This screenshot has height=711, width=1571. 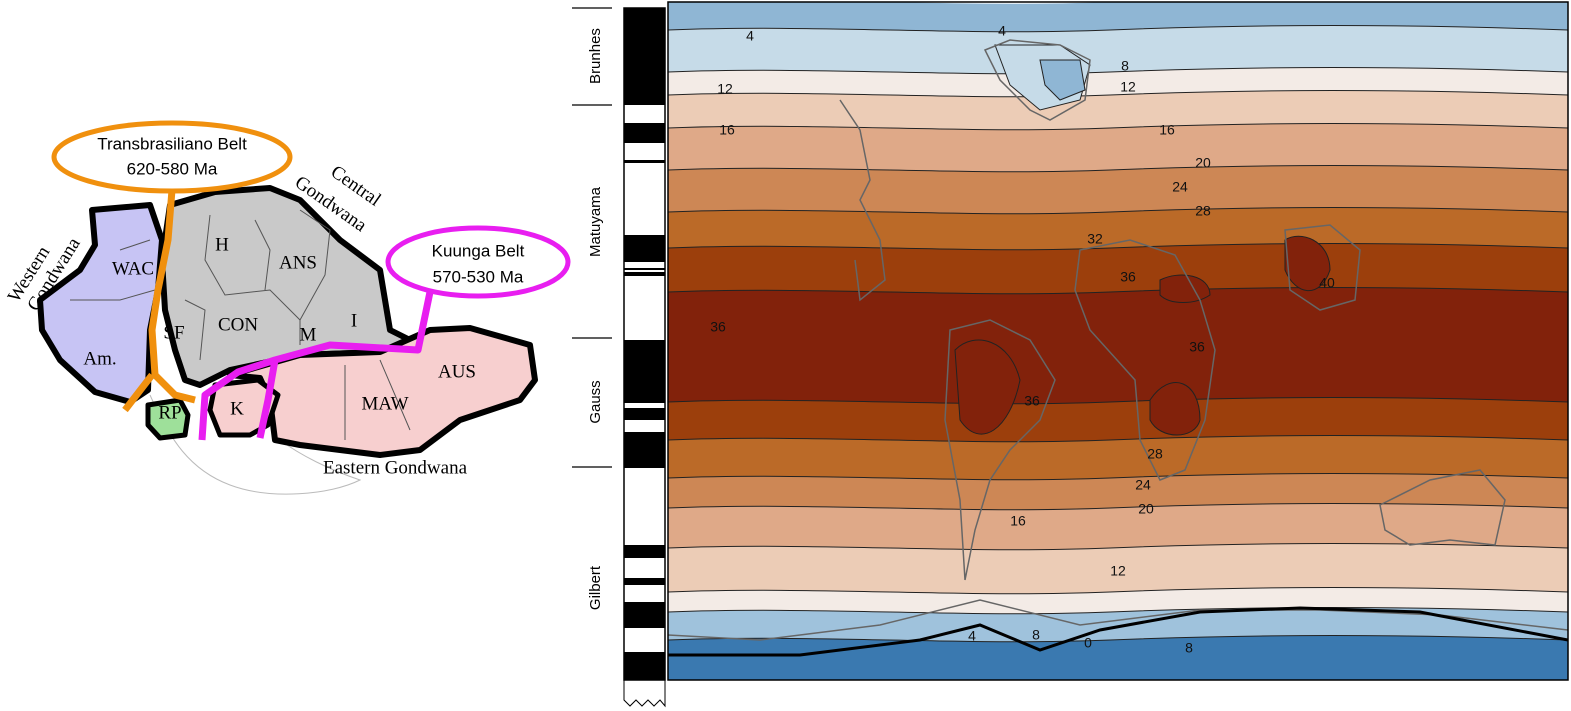 What do you see at coordinates (101, 303) in the screenshot?
I see `western-gondwana` at bounding box center [101, 303].